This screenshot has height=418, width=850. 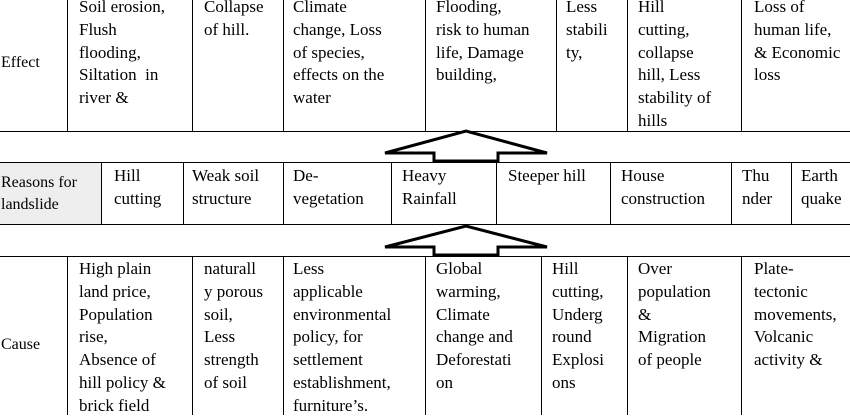 What do you see at coordinates (797, 42) in the screenshot?
I see `effect-cell: Loss of human life, & Economic loss` at bounding box center [797, 42].